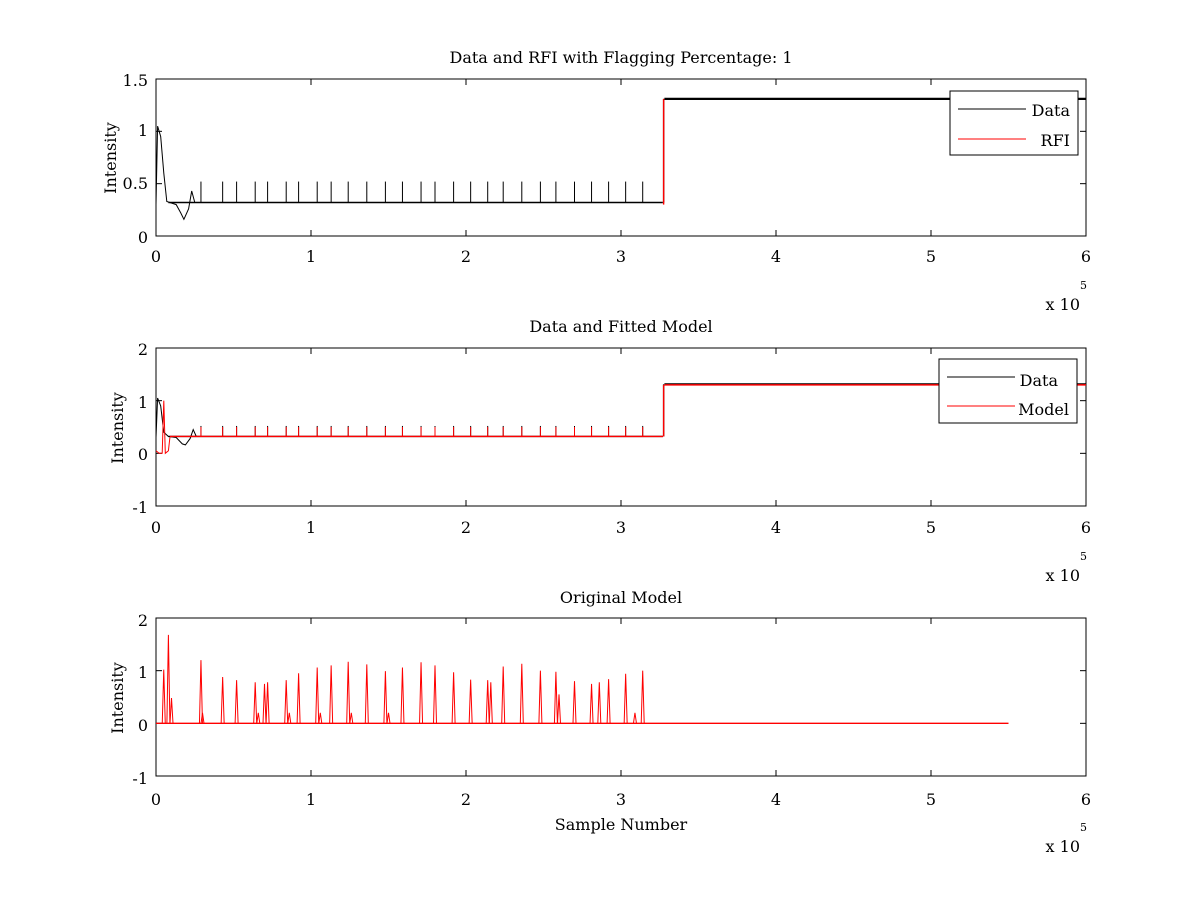 This screenshot has width=1200, height=900. Describe the element at coordinates (620, 57) in the screenshot. I see `chart-title: Data and RFI with Flagging Percentage: 1` at that location.